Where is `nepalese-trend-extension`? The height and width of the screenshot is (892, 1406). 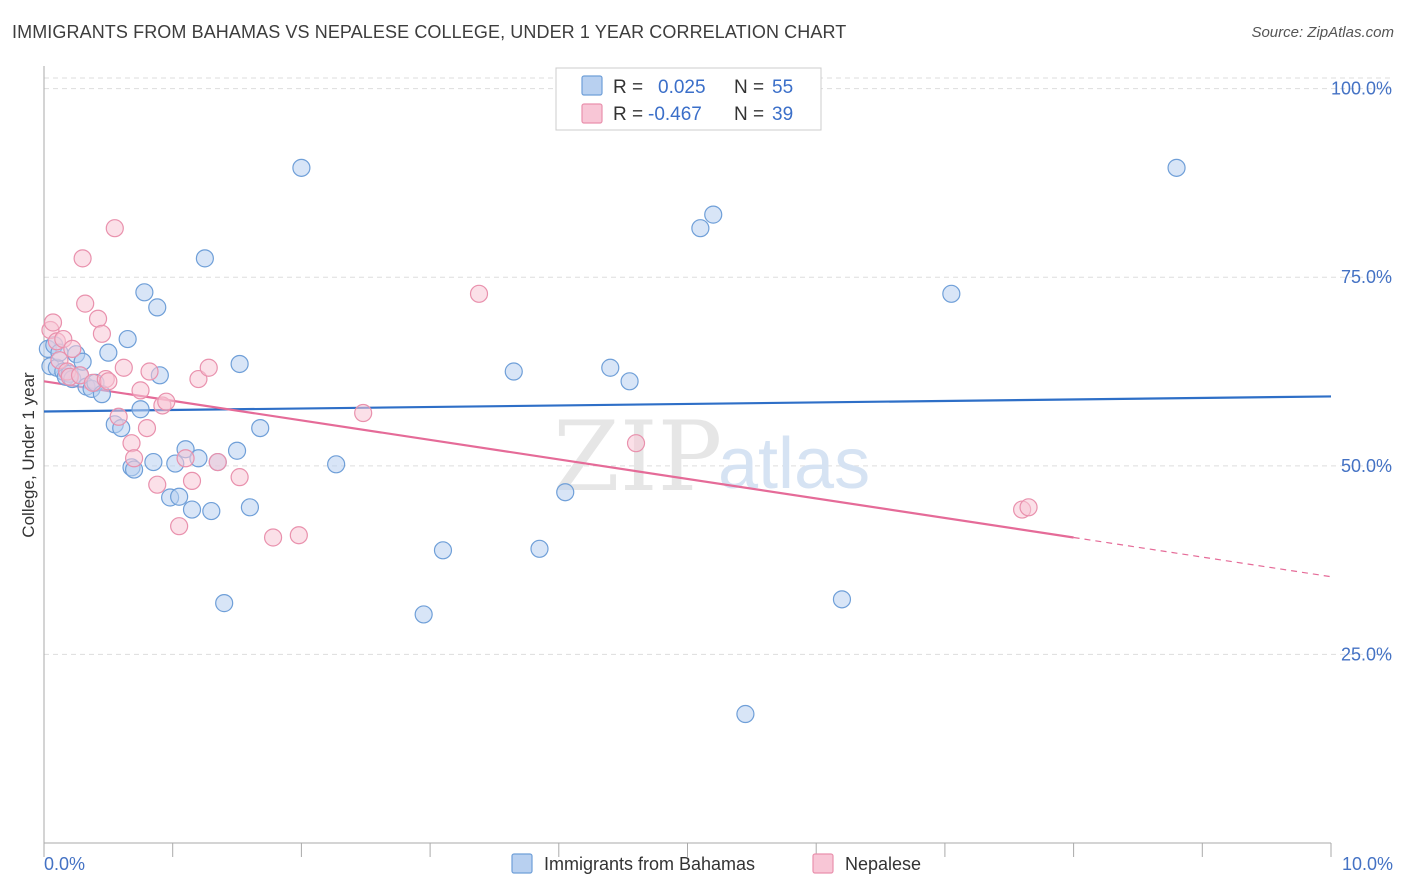 nepalese-trend-extension is located at coordinates (1202, 557).